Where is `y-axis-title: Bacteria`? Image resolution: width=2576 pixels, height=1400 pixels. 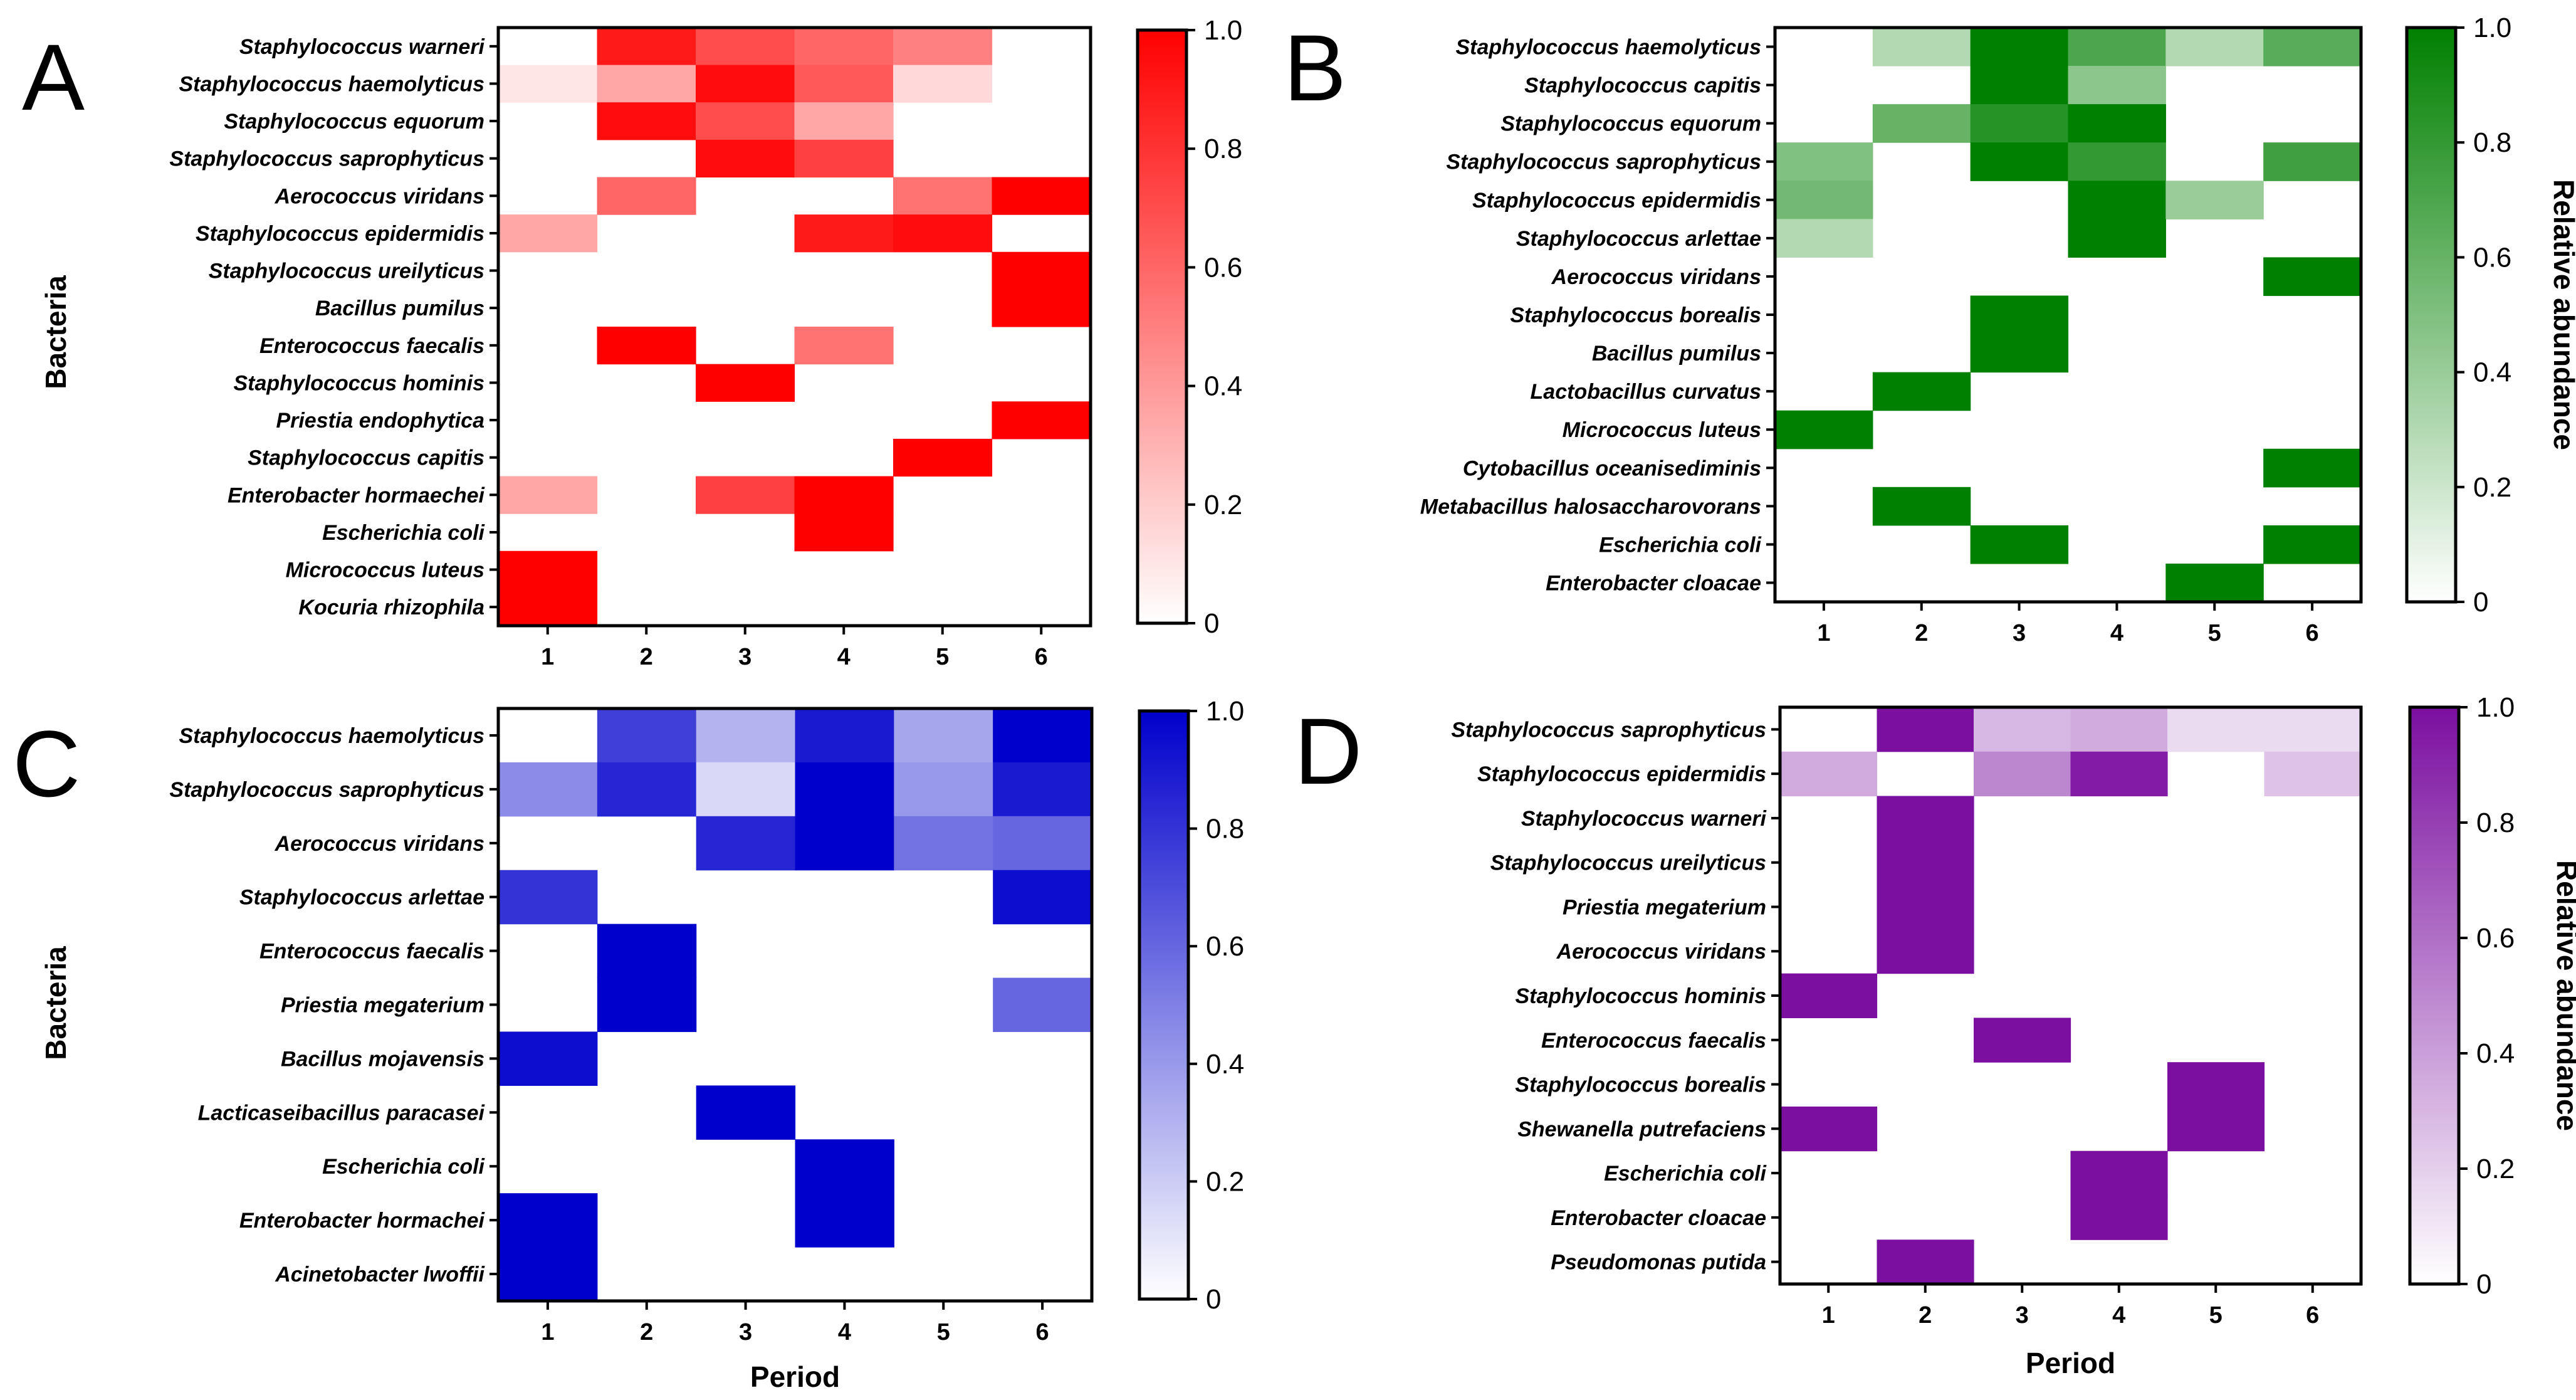 y-axis-title: Bacteria is located at coordinates (55, 332).